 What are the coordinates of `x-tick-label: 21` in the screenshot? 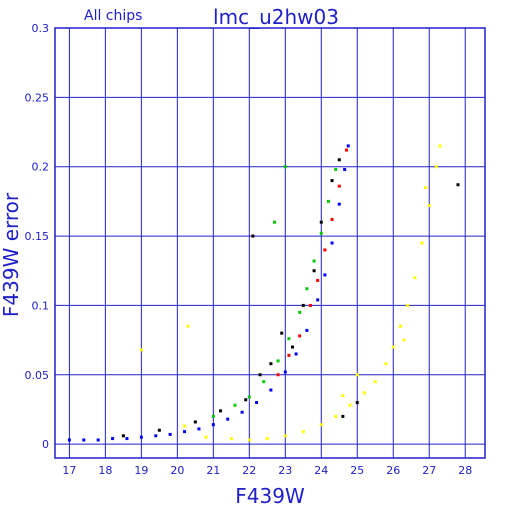 It's located at (213, 470).